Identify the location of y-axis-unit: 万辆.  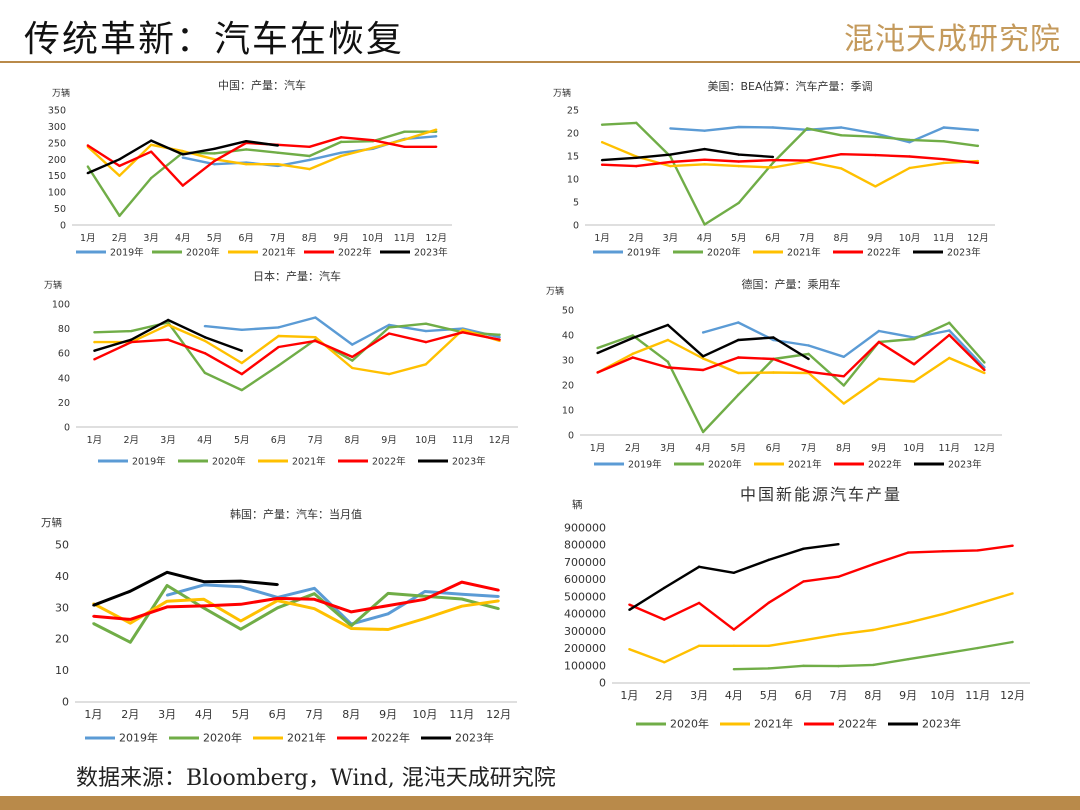
(555, 291).